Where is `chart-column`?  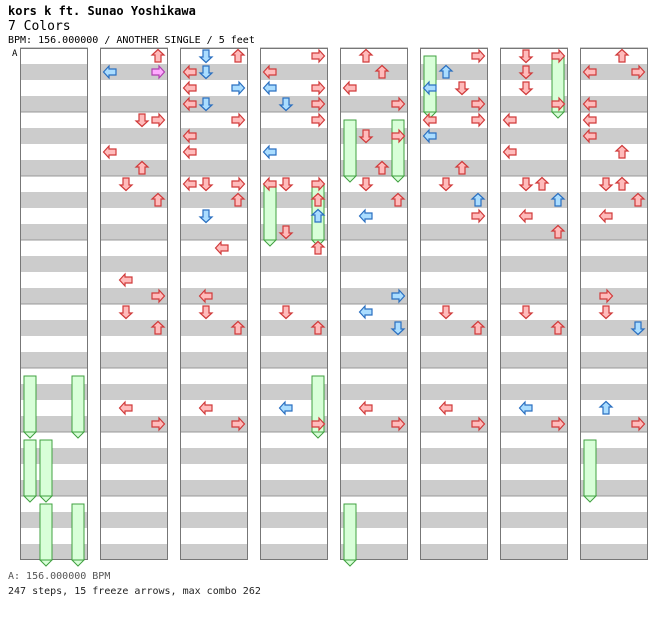 chart-column is located at coordinates (534, 303).